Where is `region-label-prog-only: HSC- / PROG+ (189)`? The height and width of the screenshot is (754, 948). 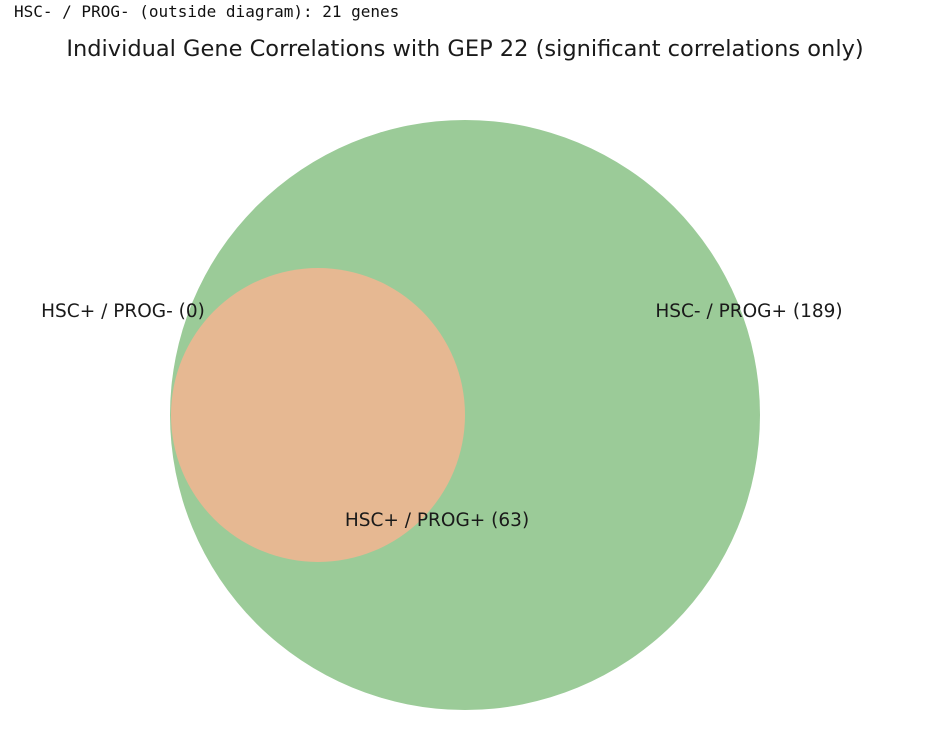
region-label-prog-only: HSC- / PROG+ (189) is located at coordinates (748, 311).